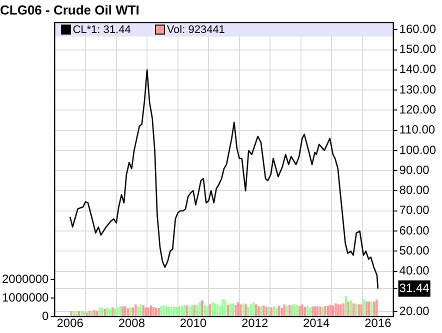  I want to click on y-tick-label: 80.00, so click(414, 190).